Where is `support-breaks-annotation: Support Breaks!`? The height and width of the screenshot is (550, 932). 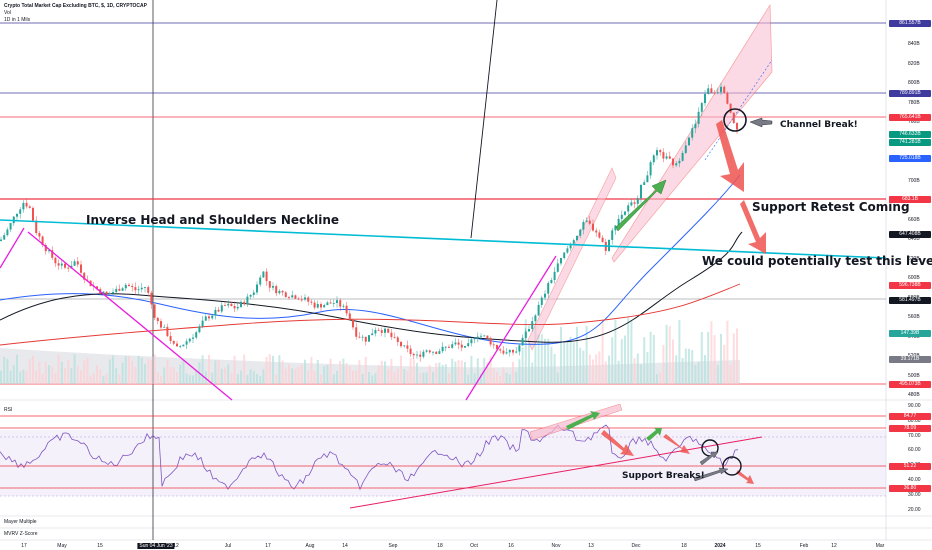 support-breaks-annotation: Support Breaks! is located at coordinates (663, 476).